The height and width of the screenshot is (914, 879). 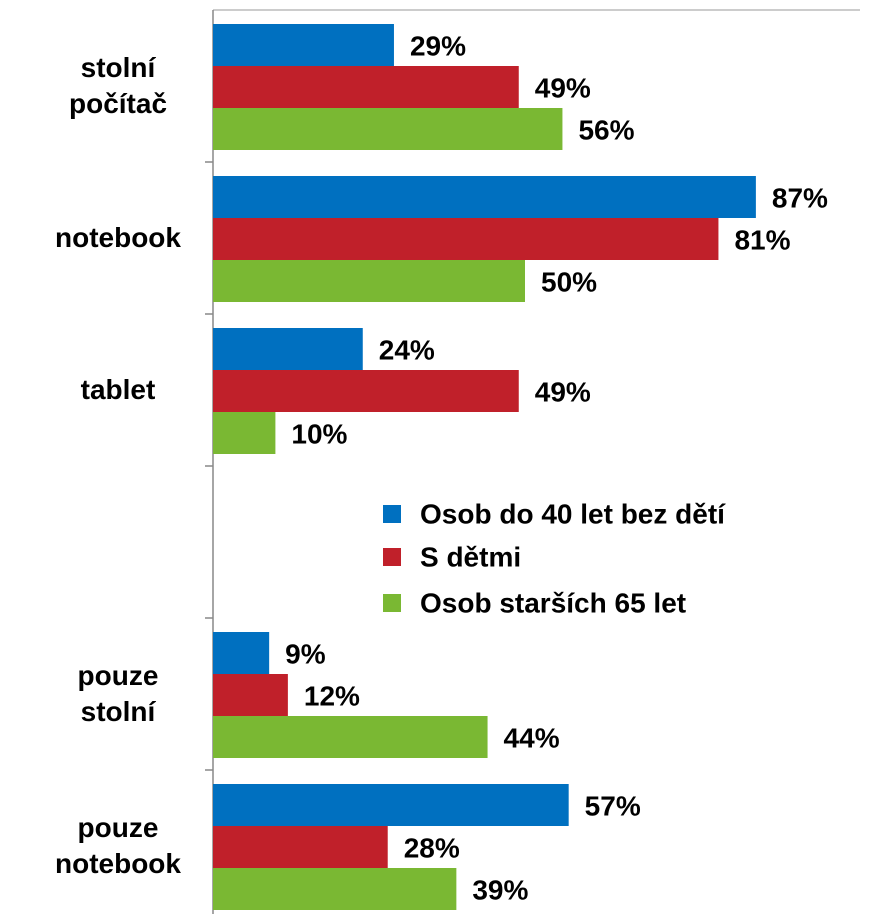 I want to click on data-label: 28%, so click(x=432, y=847).